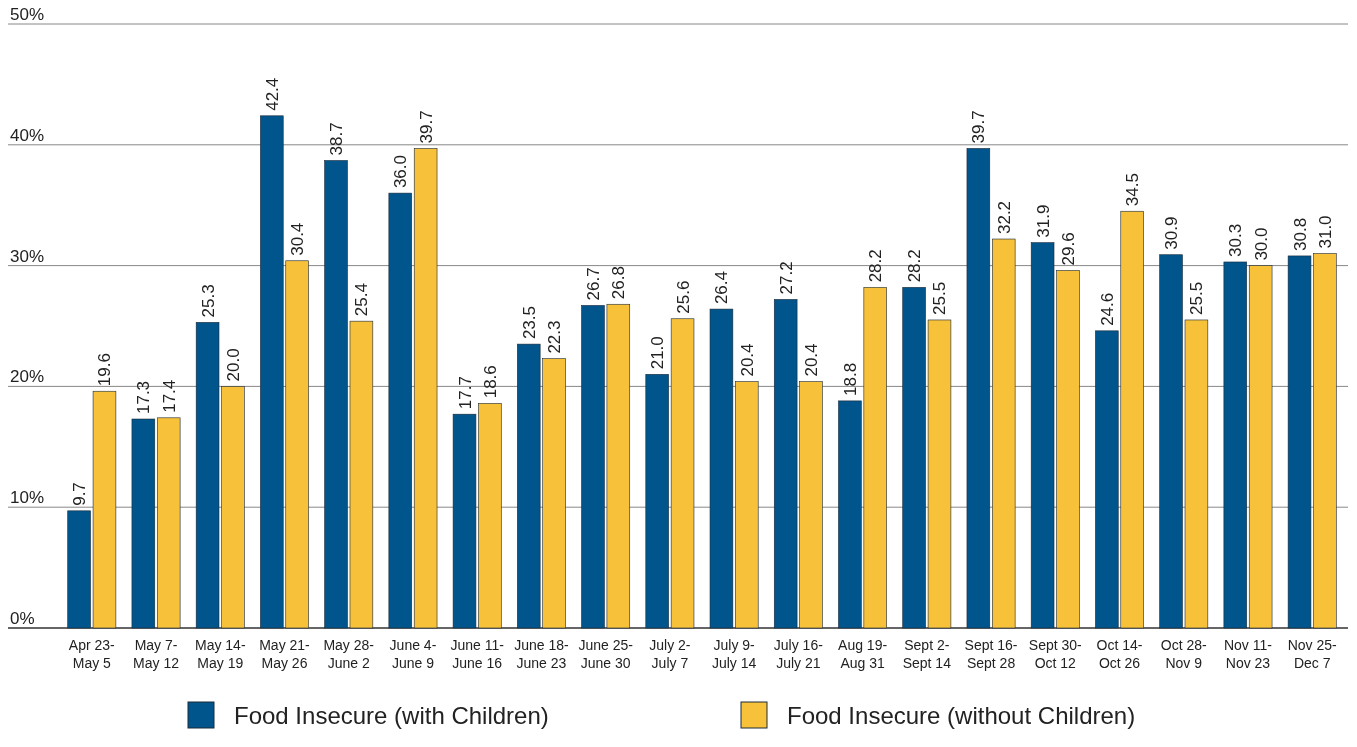 The image size is (1357, 747). Describe the element at coordinates (272, 94) in the screenshot. I see `data-label: 42.4` at that location.